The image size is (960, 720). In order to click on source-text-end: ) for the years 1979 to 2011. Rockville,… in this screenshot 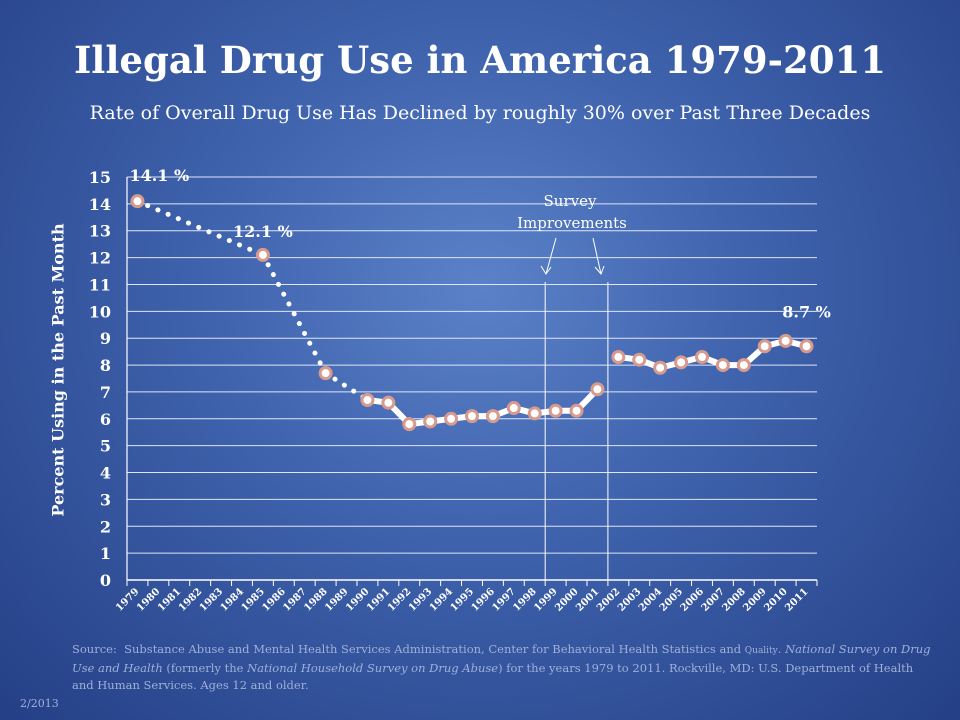, I will do `click(493, 676)`.